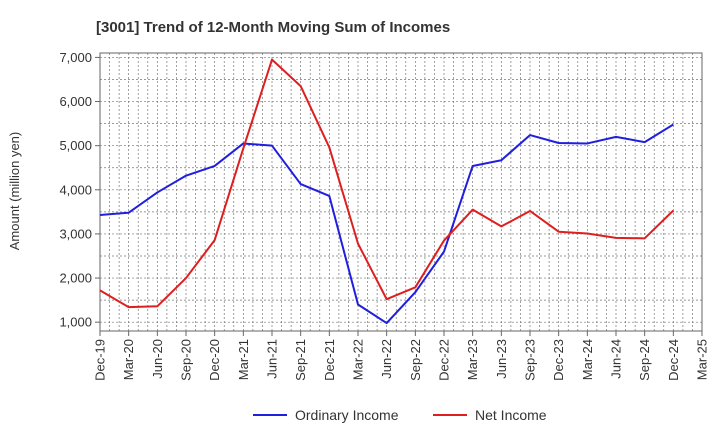  What do you see at coordinates (587, 359) in the screenshot?
I see `x-tick-label: Mar-24` at bounding box center [587, 359].